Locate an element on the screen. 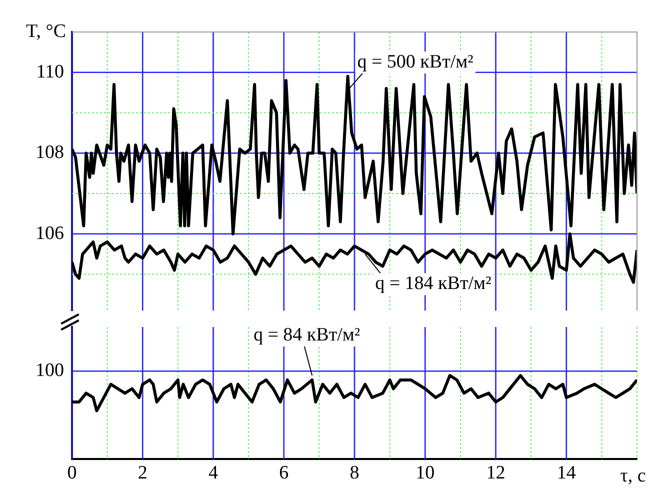 The height and width of the screenshot is (492, 659). x-tick-label: 14 is located at coordinates (566, 473).